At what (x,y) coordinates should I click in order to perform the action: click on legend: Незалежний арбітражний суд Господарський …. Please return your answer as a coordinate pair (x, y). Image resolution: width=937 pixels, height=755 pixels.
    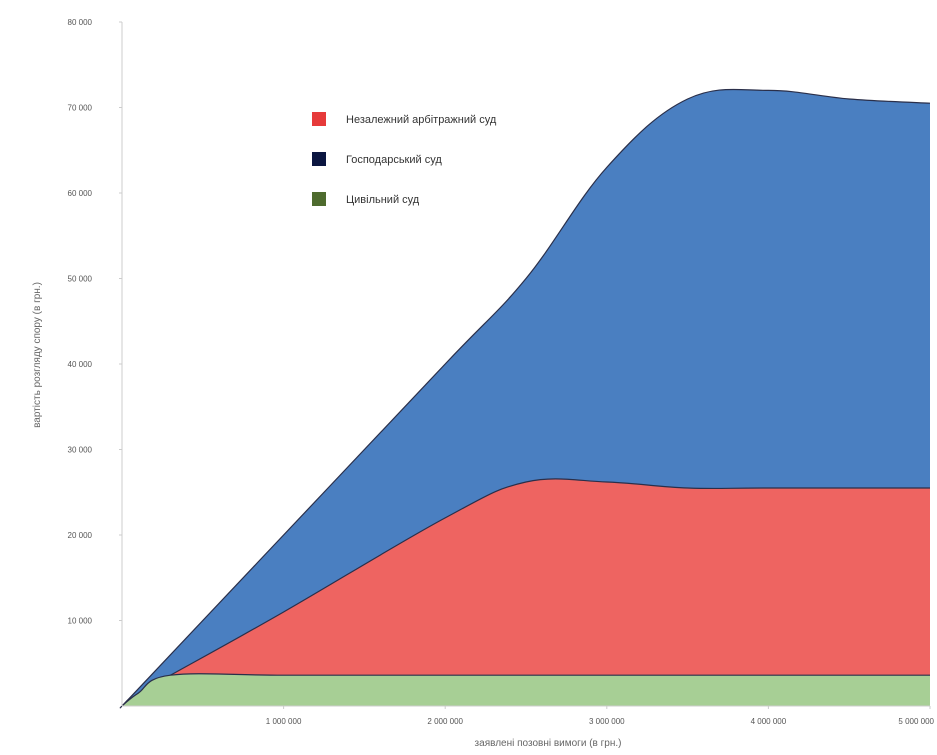
    Looking at the image, I should click on (404, 159).